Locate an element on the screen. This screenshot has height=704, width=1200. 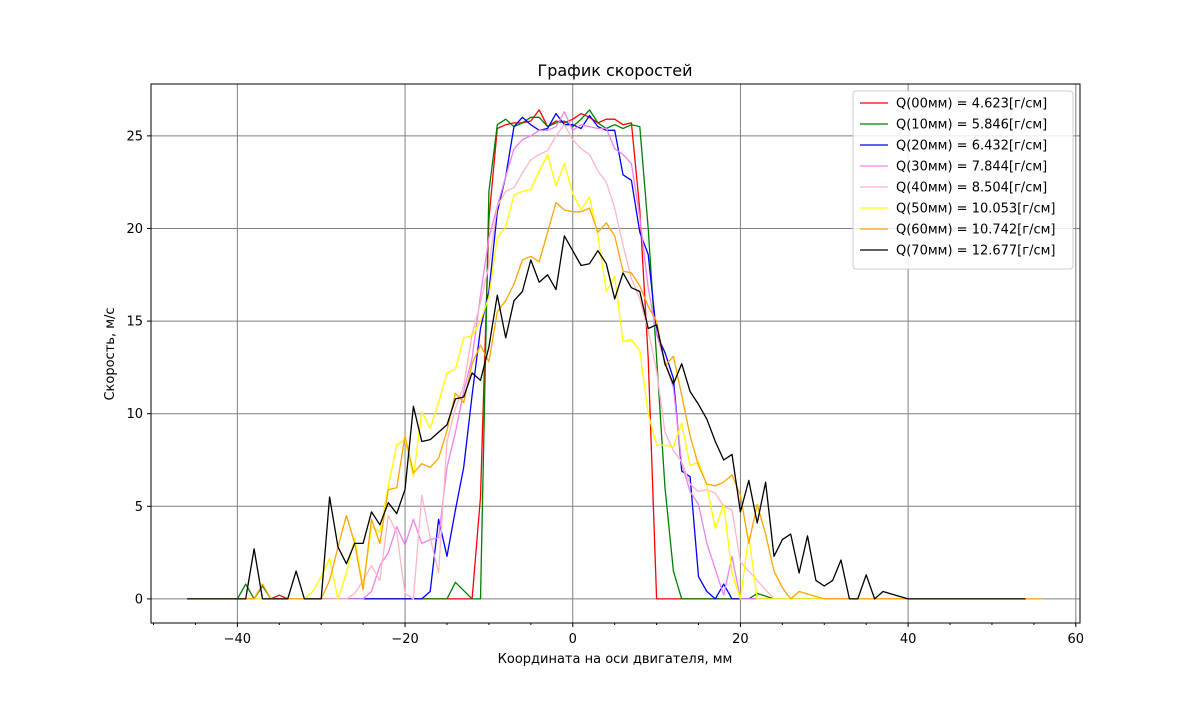
legend-label-2: Q(20мм) = 6.432[г/см] is located at coordinates (971, 146).